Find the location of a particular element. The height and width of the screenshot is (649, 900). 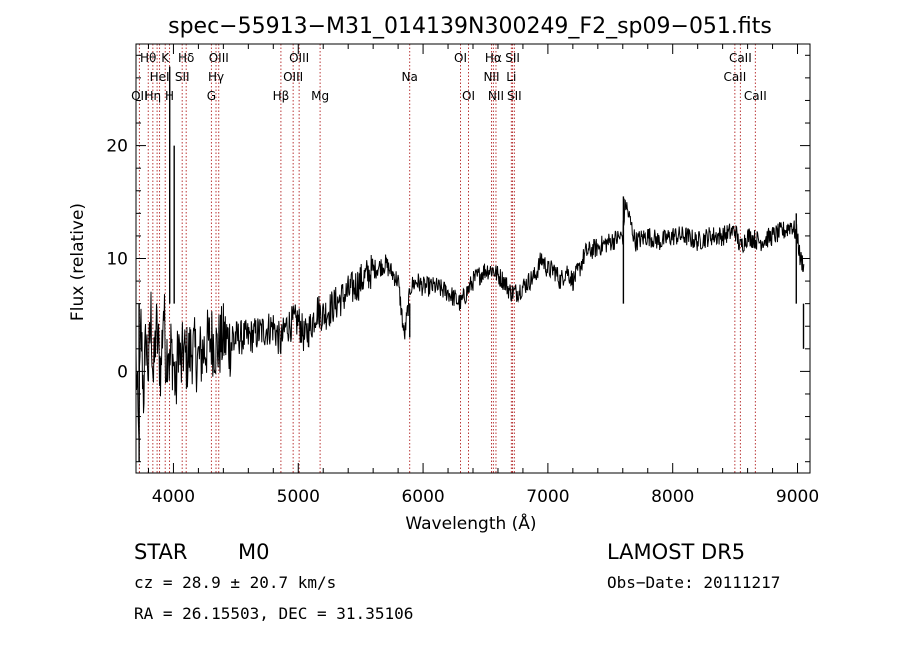

x-axis-label: Wavelength (Å) is located at coordinates (470, 523).